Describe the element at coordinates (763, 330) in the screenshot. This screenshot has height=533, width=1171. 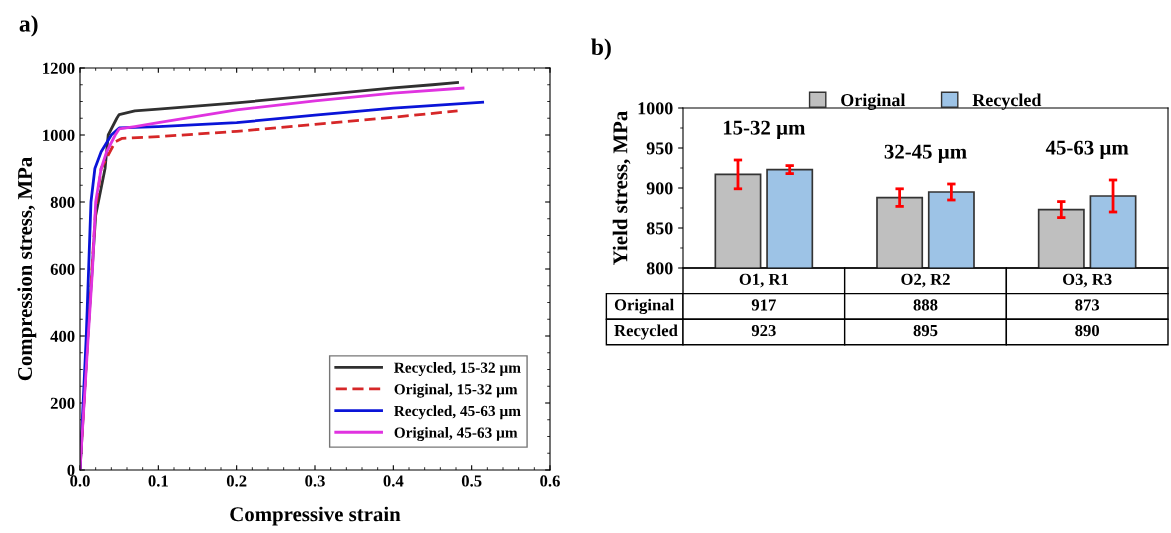
I see `data-label: 923` at that location.